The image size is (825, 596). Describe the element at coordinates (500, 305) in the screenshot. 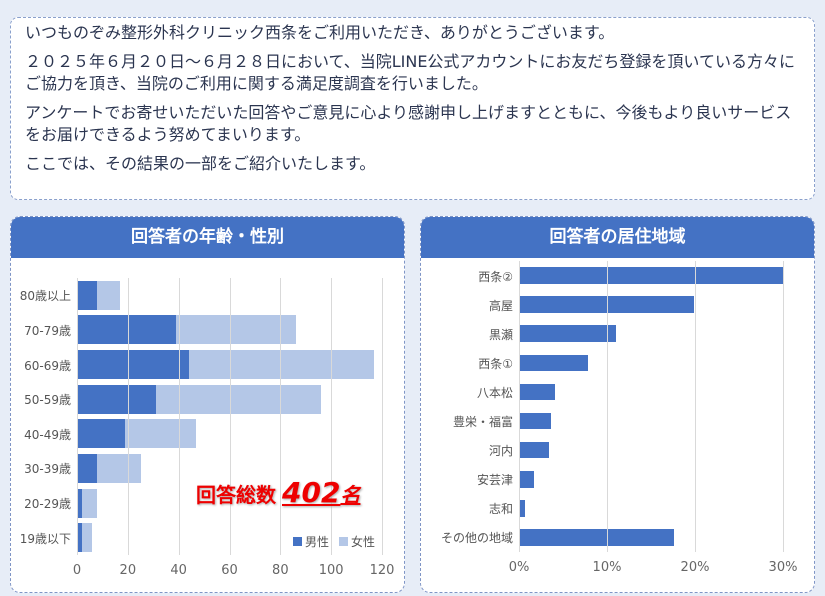

I see `category-label: 高屋` at that location.